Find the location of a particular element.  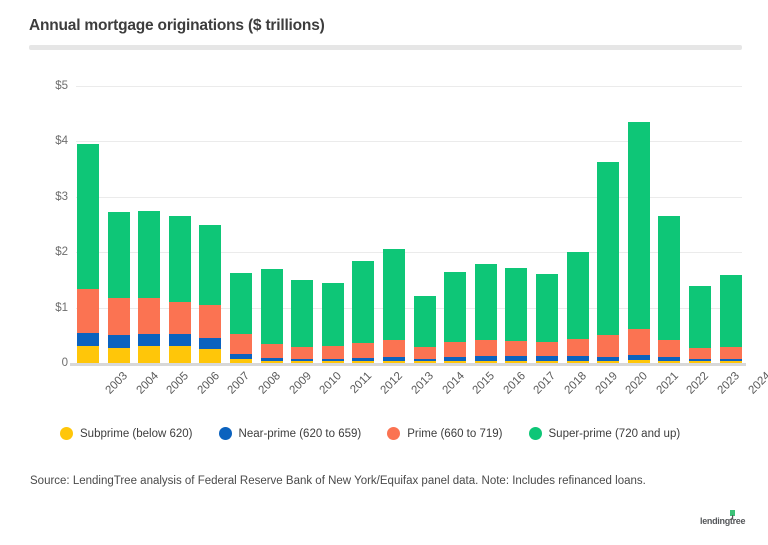

bar-2023 is located at coordinates (700, 324).